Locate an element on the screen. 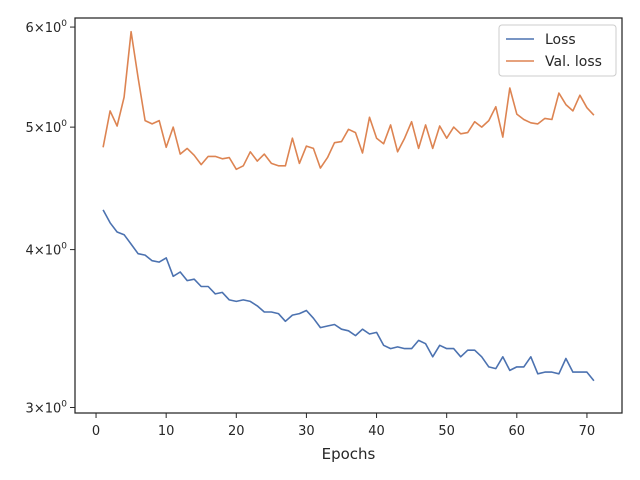 The height and width of the screenshot is (480, 640). y-tick-label: 4×100 is located at coordinates (47, 250).